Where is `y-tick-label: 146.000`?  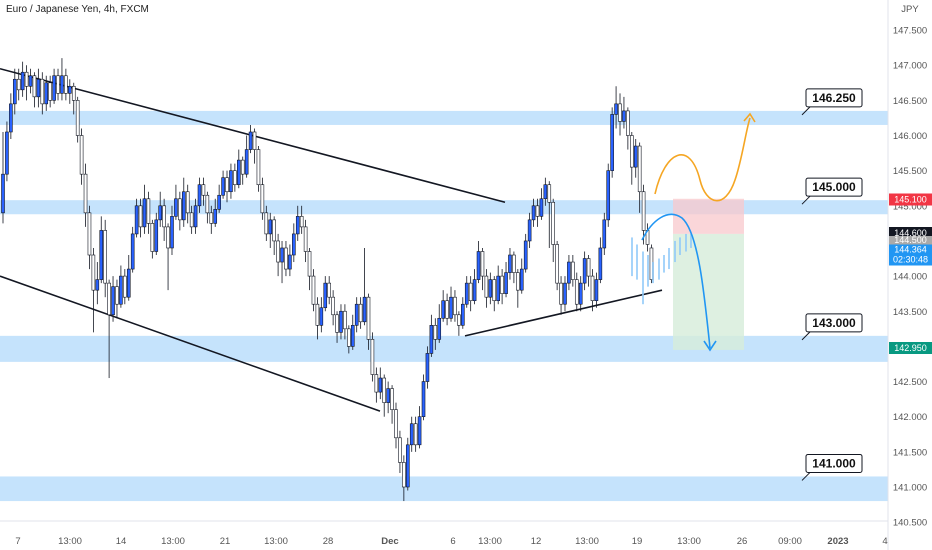 y-tick-label: 146.000 is located at coordinates (910, 136).